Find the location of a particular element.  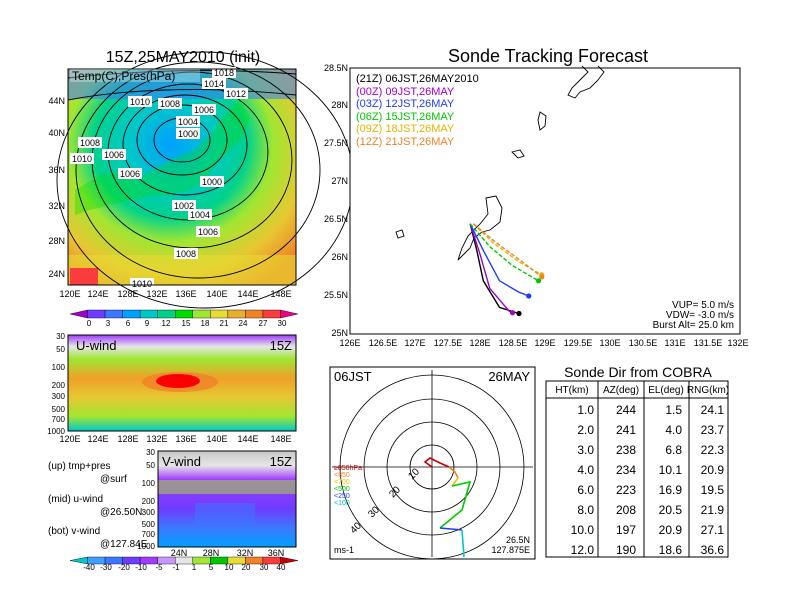

isobar-label: 1008 is located at coordinates (90, 143).